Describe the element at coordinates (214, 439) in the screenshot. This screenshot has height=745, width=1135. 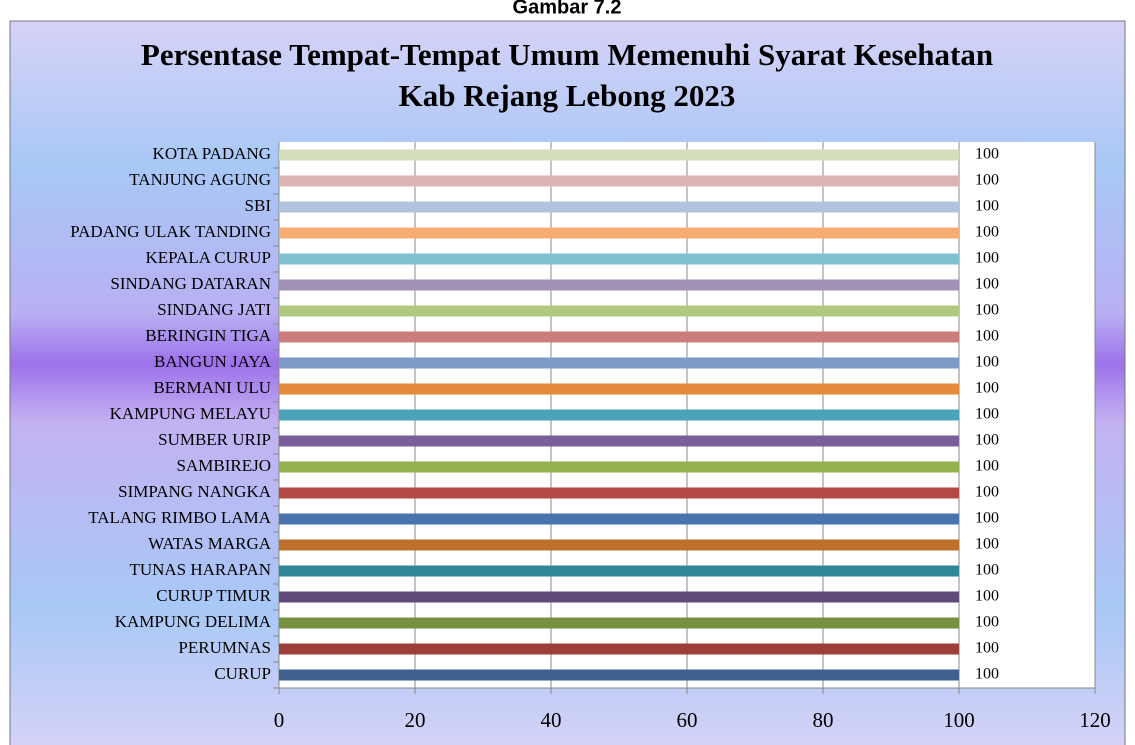
I see `y-tick-label: SUMBER URIP` at that location.